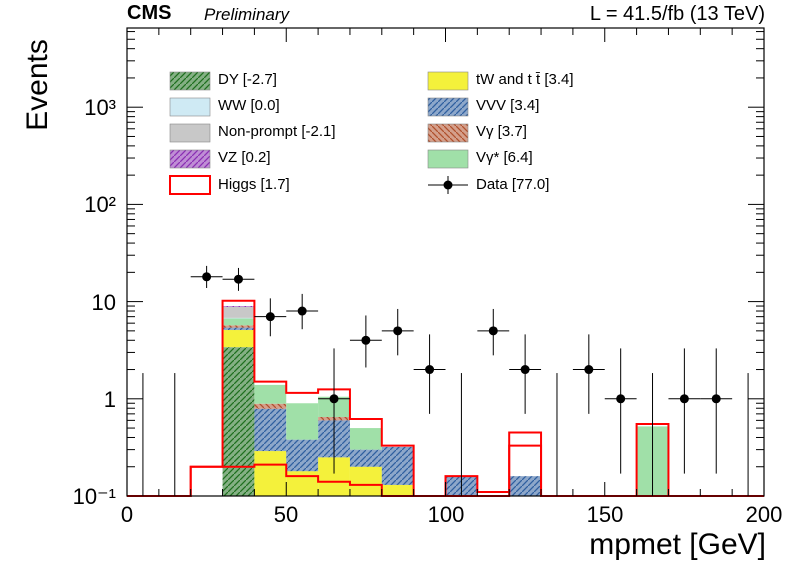 The height and width of the screenshot is (572, 796). What do you see at coordinates (103, 302) in the screenshot?
I see `y-tick-label: 10` at bounding box center [103, 302].